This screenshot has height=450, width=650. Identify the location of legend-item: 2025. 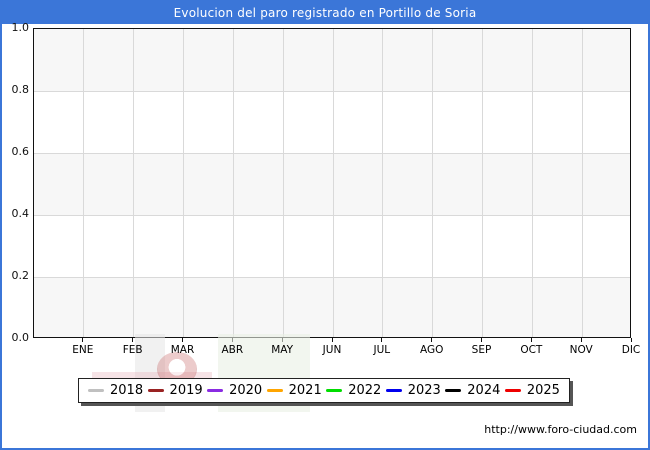
(532, 390).